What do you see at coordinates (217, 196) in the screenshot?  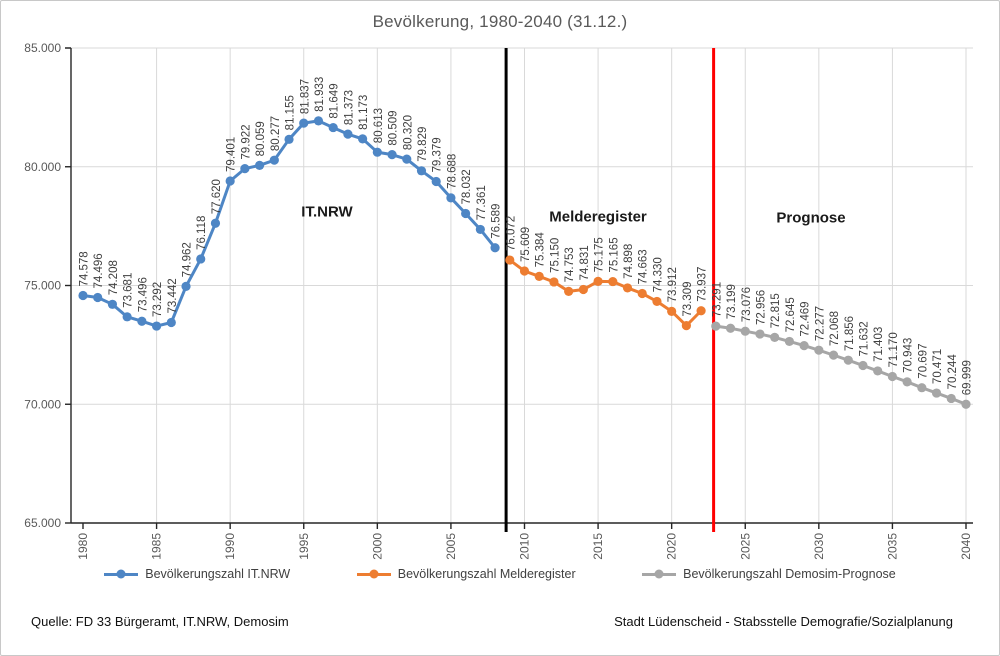 I see `data-label-itnrw: 77.620` at bounding box center [217, 196].